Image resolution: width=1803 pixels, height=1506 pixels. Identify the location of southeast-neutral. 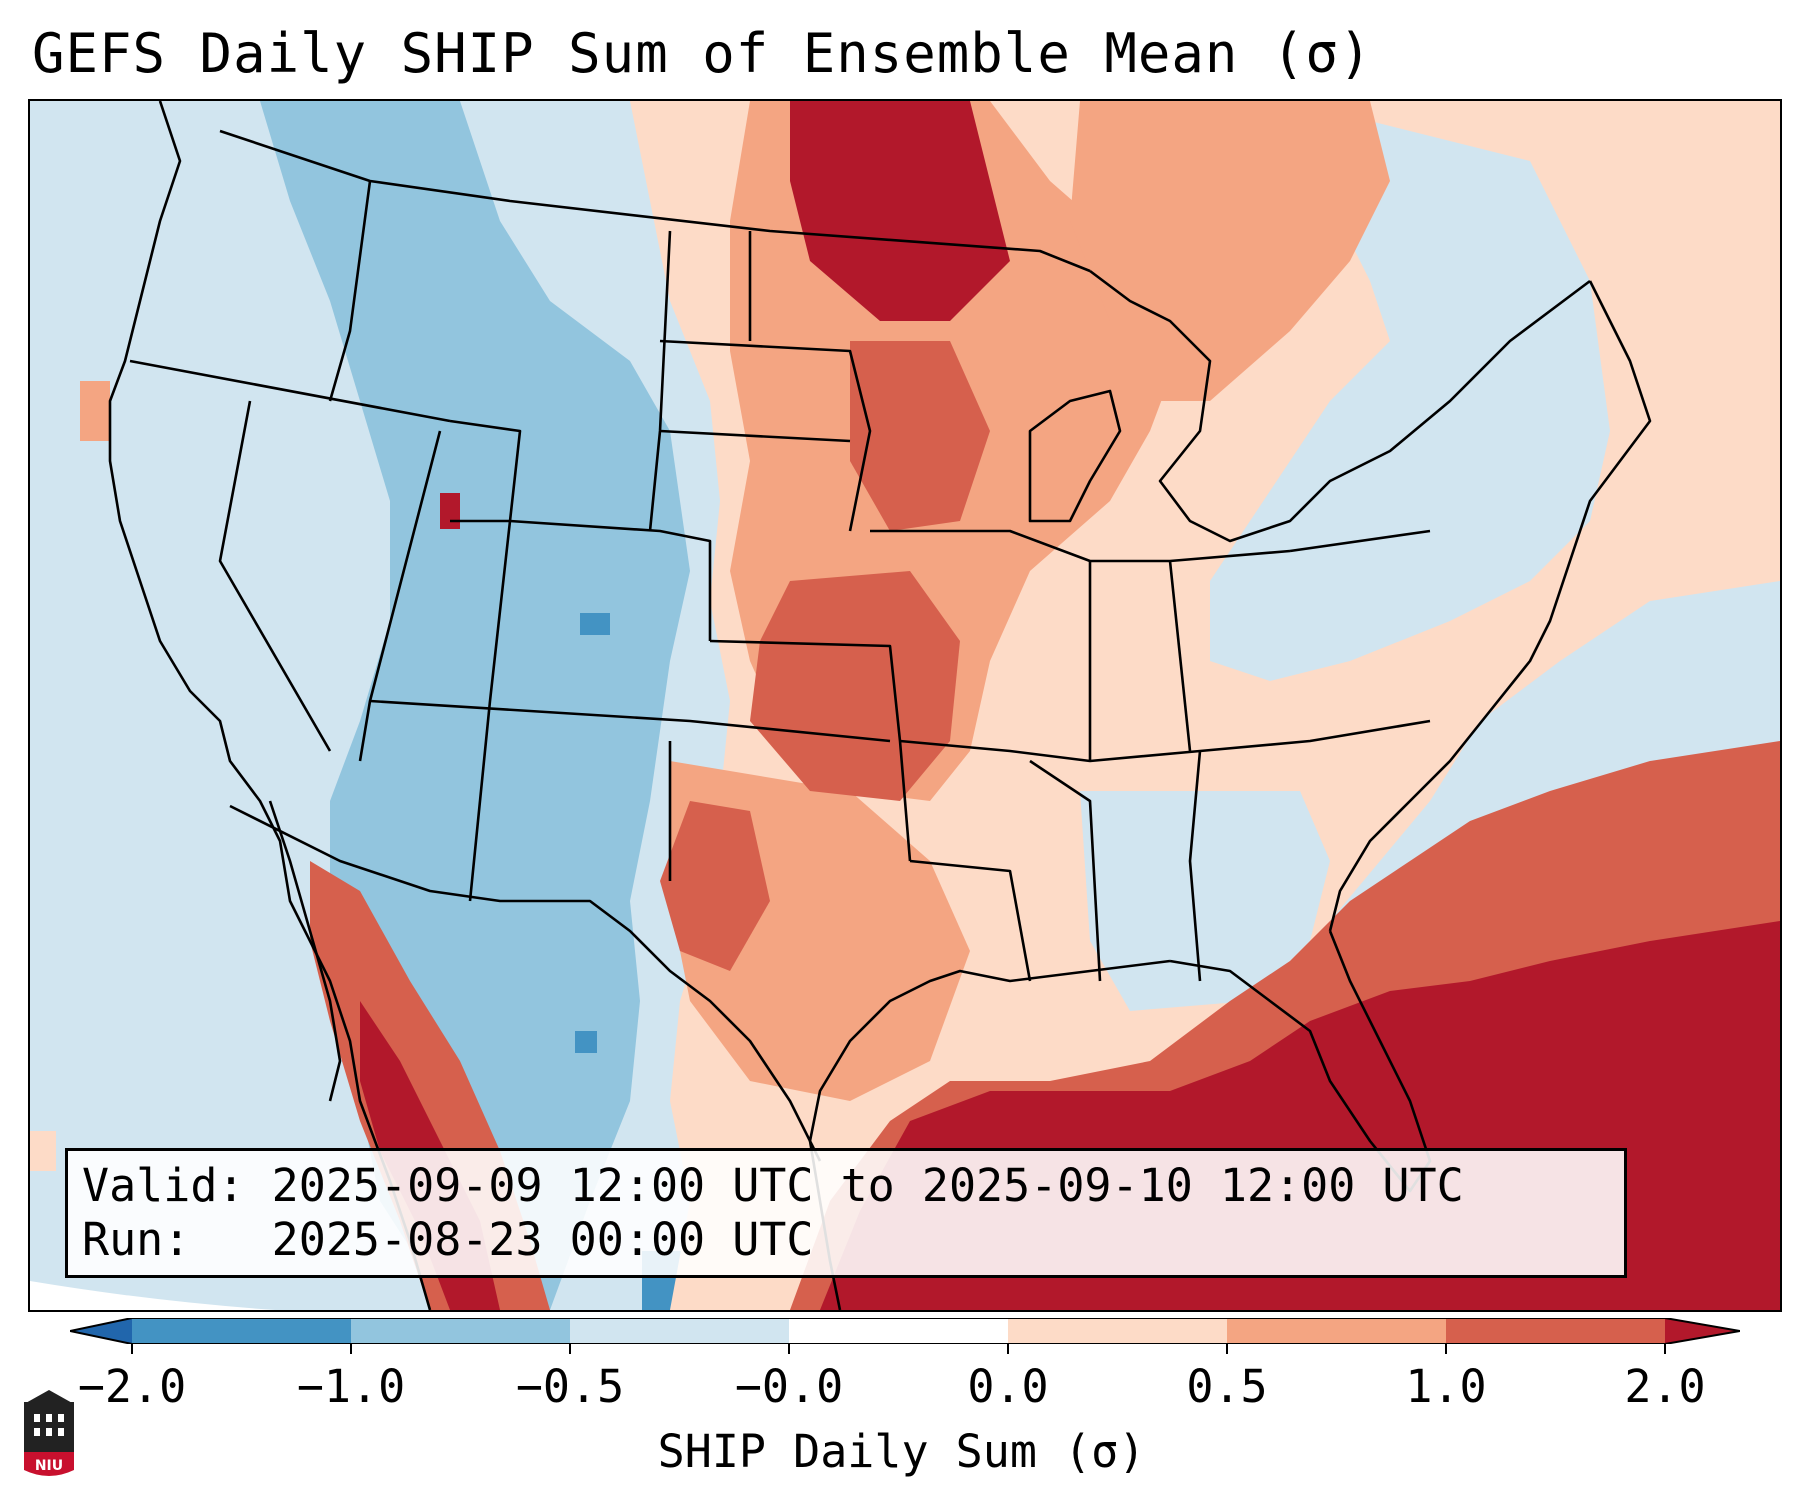
(1205, 901).